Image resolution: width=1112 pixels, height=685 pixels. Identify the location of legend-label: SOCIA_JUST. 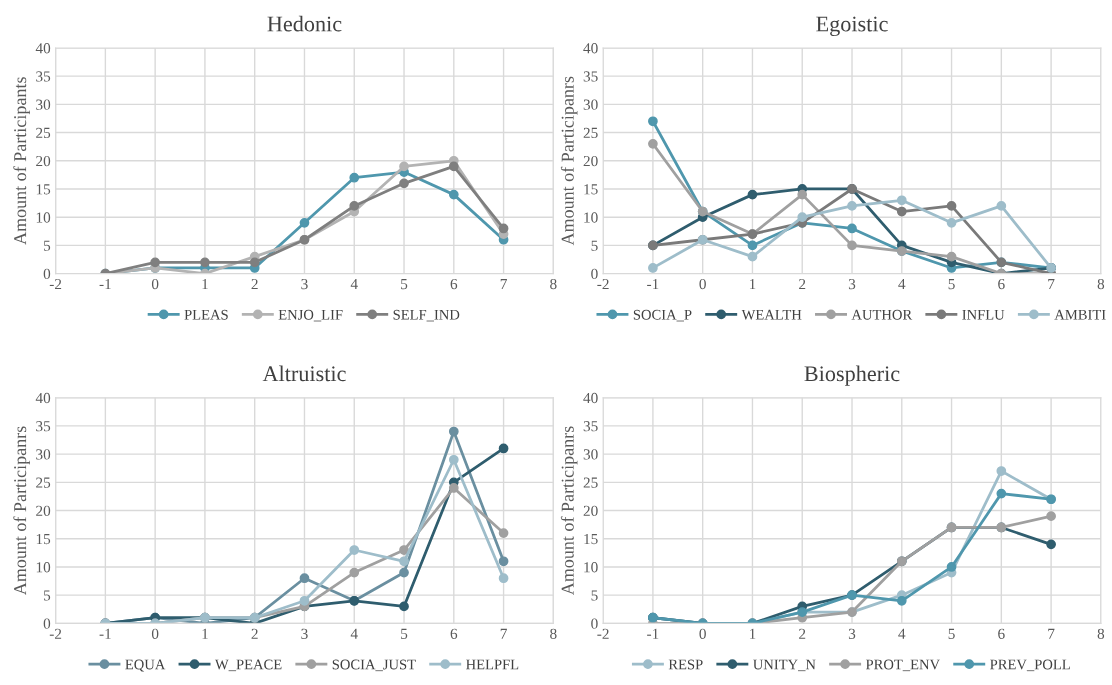
(374, 665).